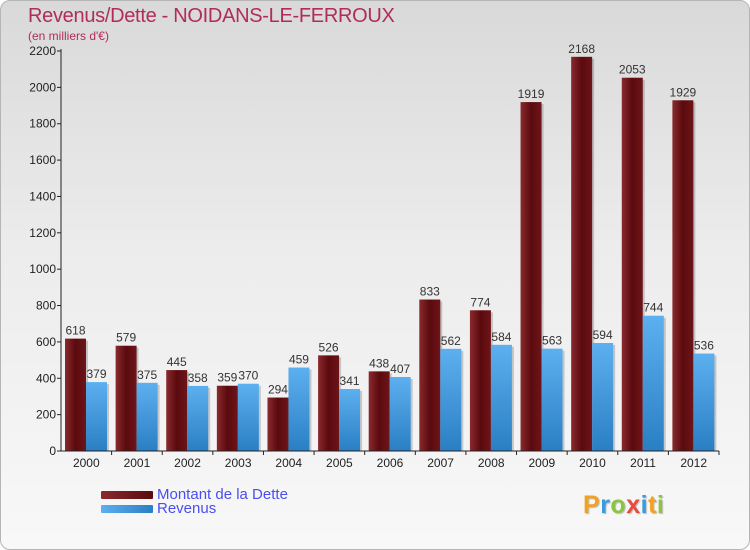  I want to click on legend-item-revenus: Revenus, so click(194, 508).